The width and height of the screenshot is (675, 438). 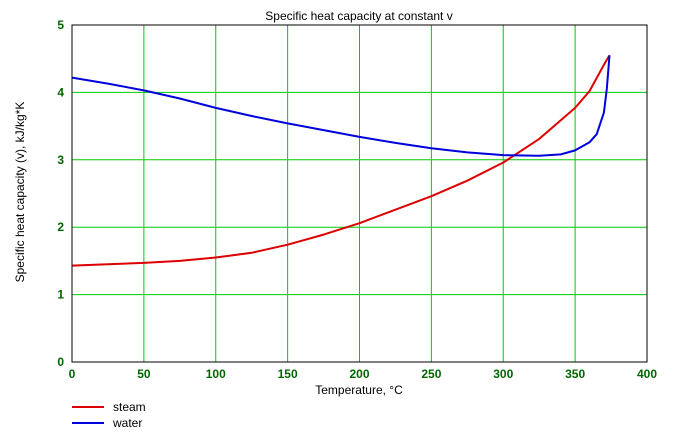 What do you see at coordinates (359, 390) in the screenshot?
I see `x-axis-label: Temperature, °C` at bounding box center [359, 390].